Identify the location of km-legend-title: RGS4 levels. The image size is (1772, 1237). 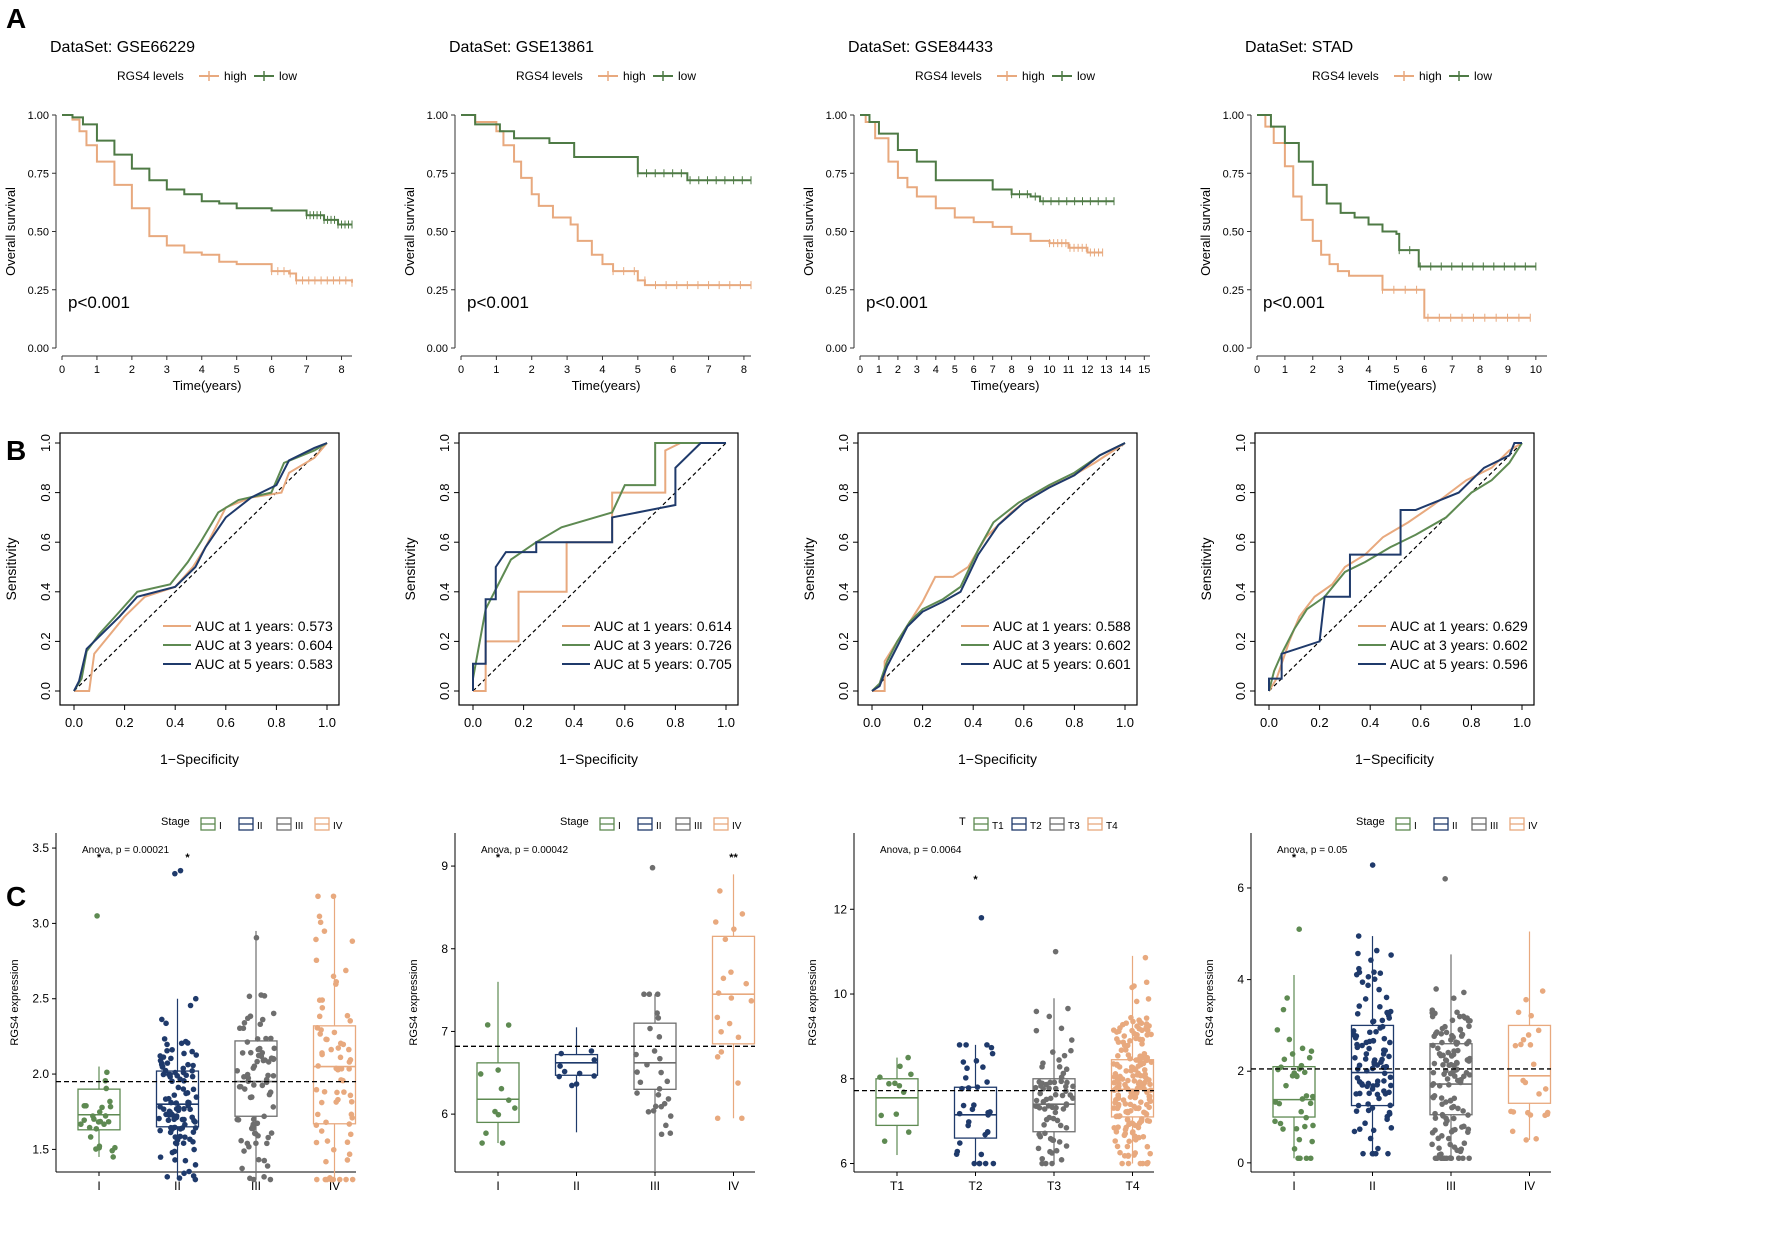
(948, 76).